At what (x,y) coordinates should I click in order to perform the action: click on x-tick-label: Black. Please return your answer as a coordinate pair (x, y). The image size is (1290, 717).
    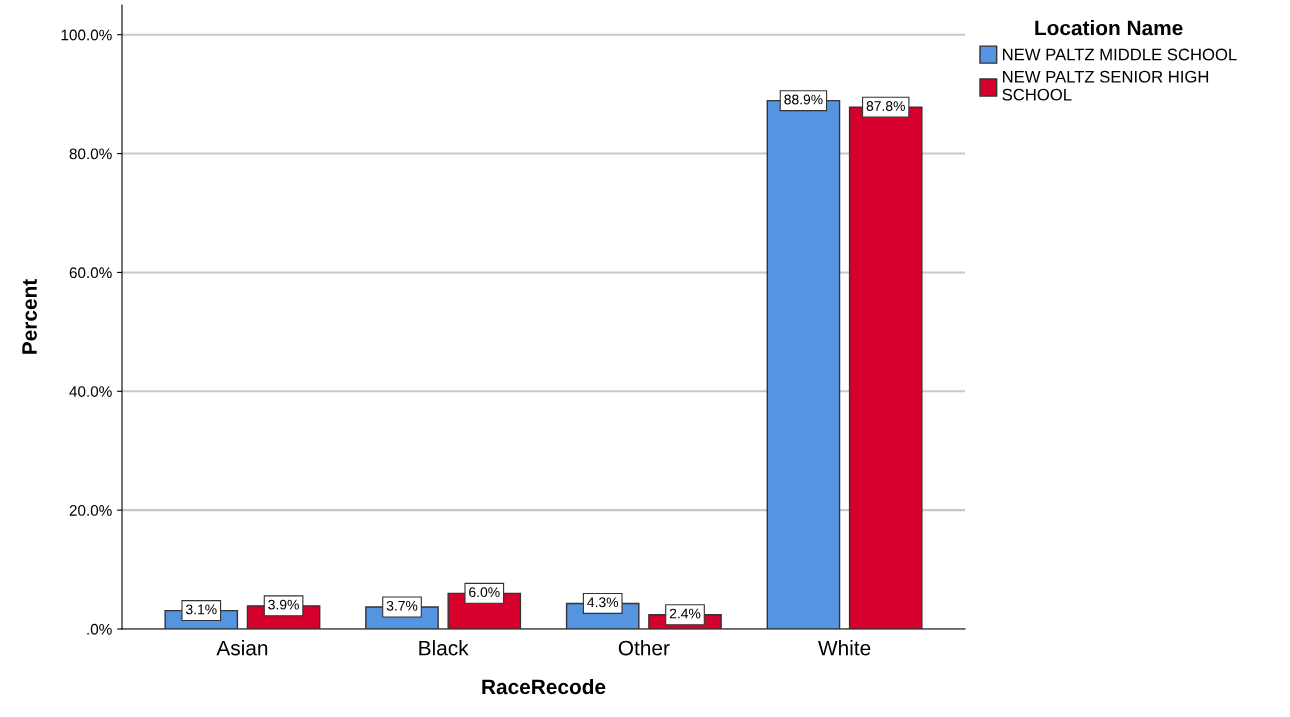
    Looking at the image, I should click on (444, 648).